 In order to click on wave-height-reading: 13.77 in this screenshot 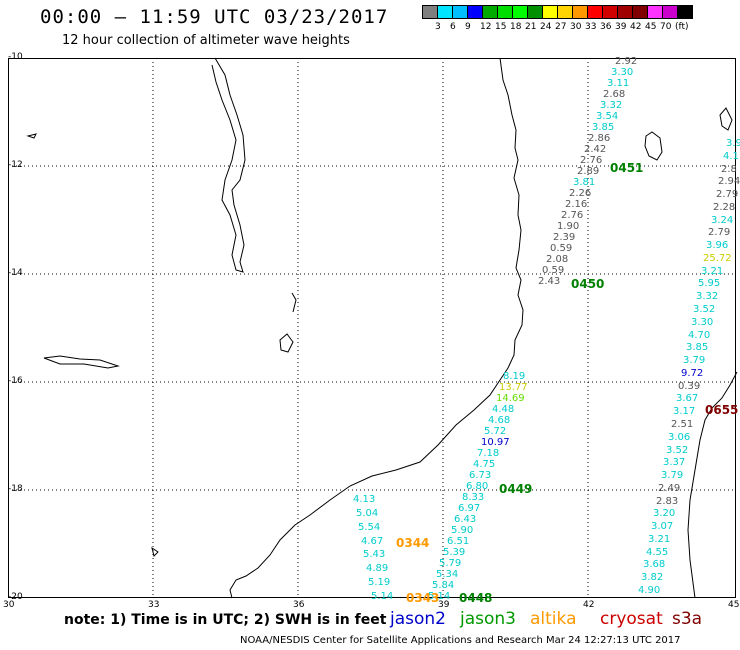, I will do `click(513, 387)`.